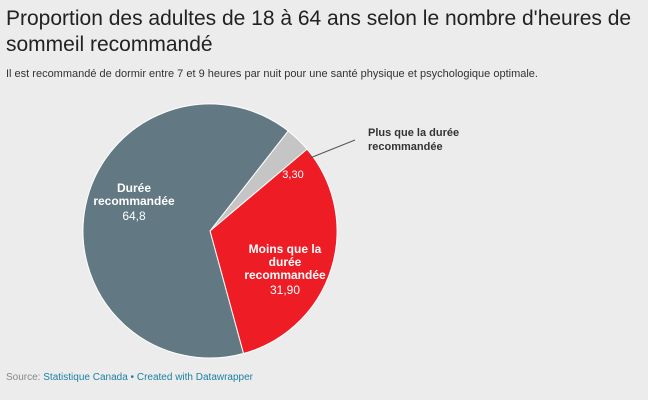 This screenshot has height=400, width=648. What do you see at coordinates (134, 216) in the screenshot?
I see `label-duree-value: 64,8` at bounding box center [134, 216].